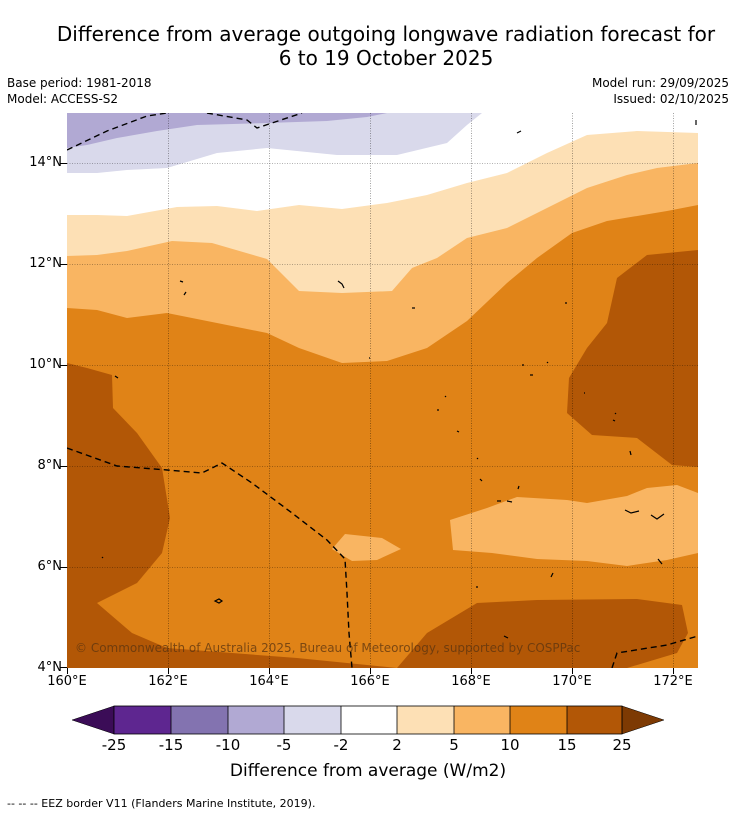 The height and width of the screenshot is (816, 736). What do you see at coordinates (510, 745) in the screenshot?
I see `colorbar-label: 10` at bounding box center [510, 745].